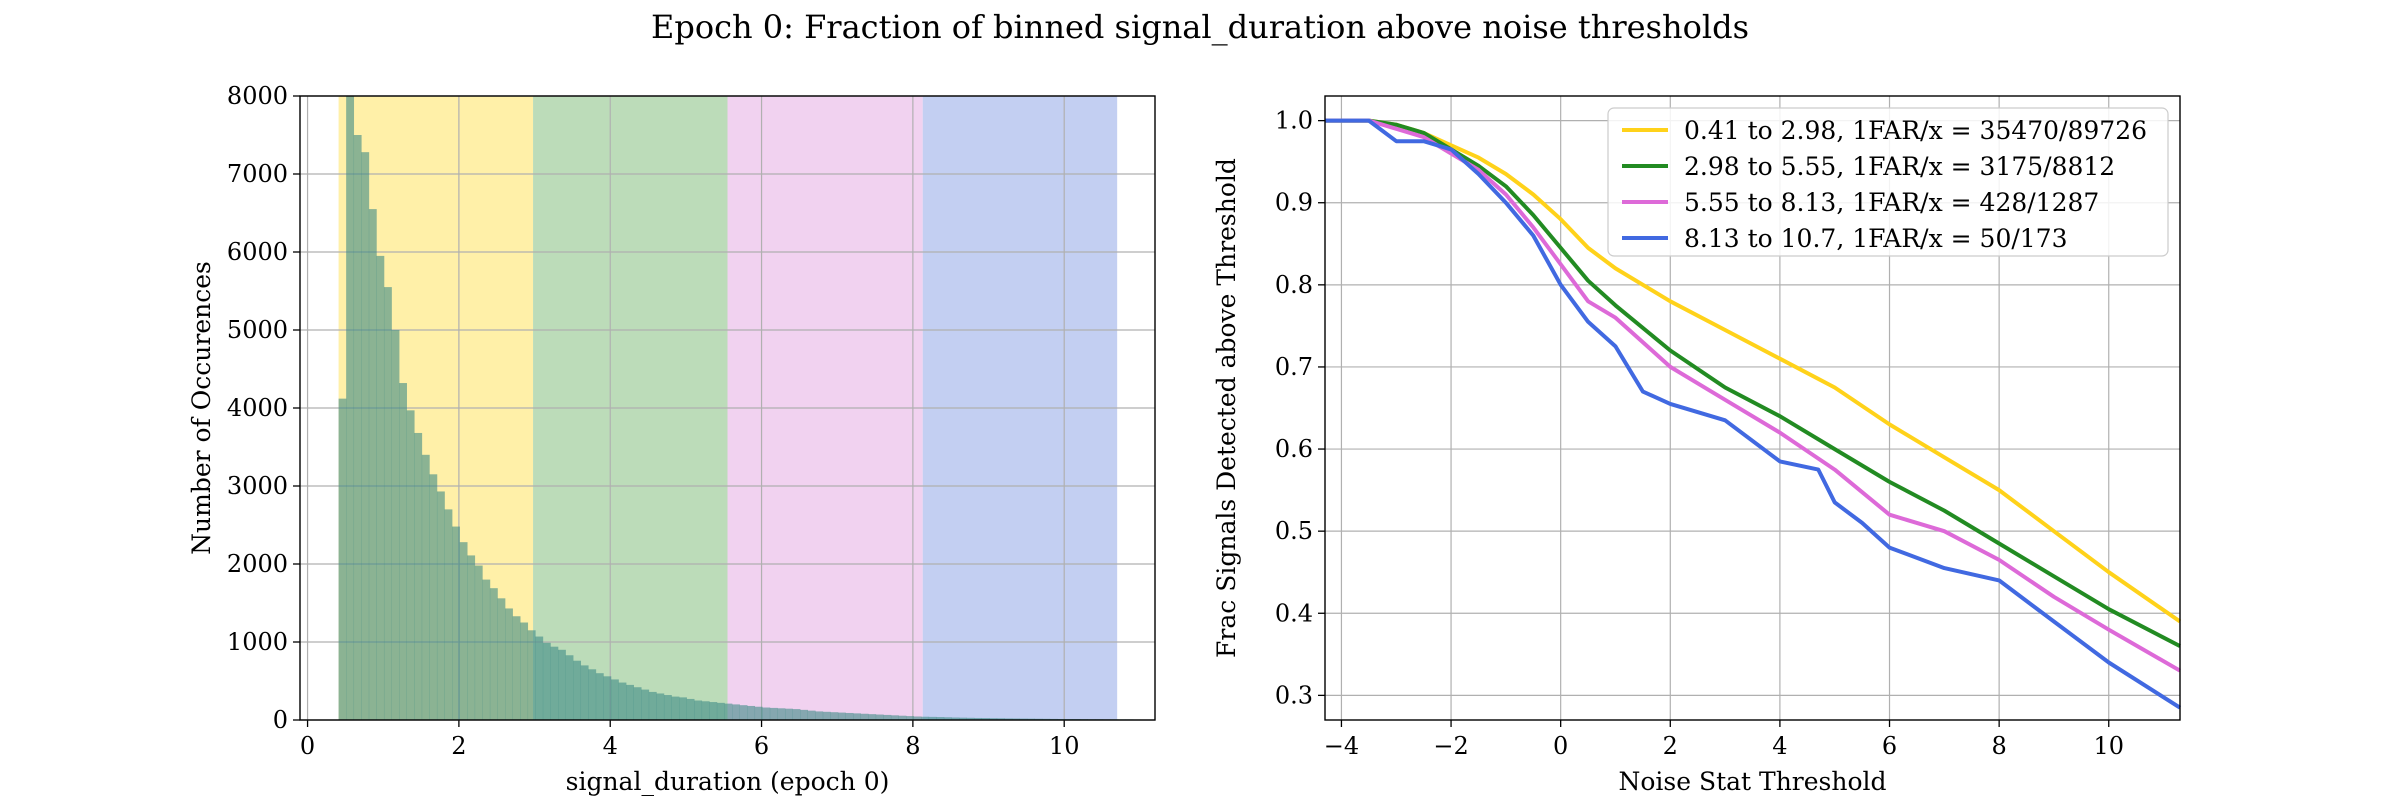 The width and height of the screenshot is (2400, 800). Describe the element at coordinates (1294, 367) in the screenshot. I see `y-tick-label: 0.7` at that location.